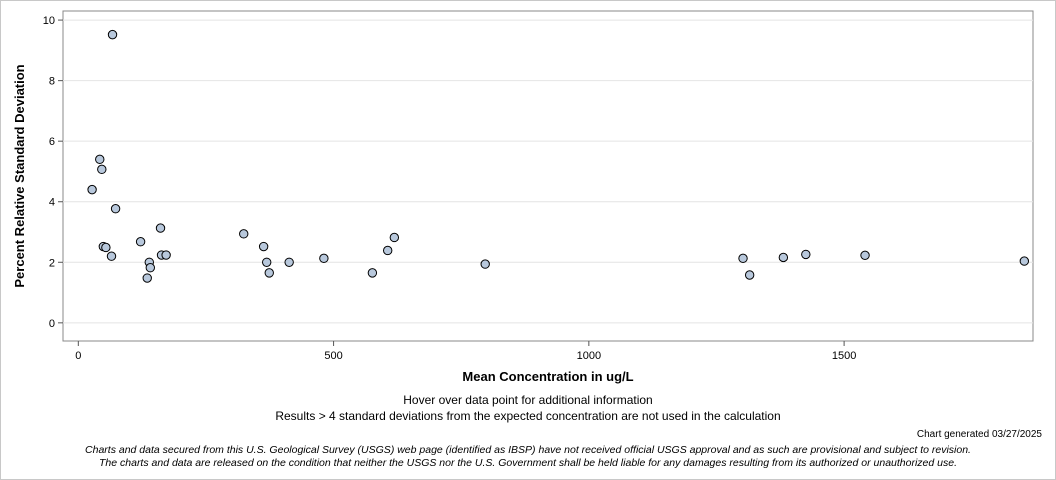 The width and height of the screenshot is (1056, 480). What do you see at coordinates (49, 21) in the screenshot?
I see `y-tick-label: 10` at bounding box center [49, 21].